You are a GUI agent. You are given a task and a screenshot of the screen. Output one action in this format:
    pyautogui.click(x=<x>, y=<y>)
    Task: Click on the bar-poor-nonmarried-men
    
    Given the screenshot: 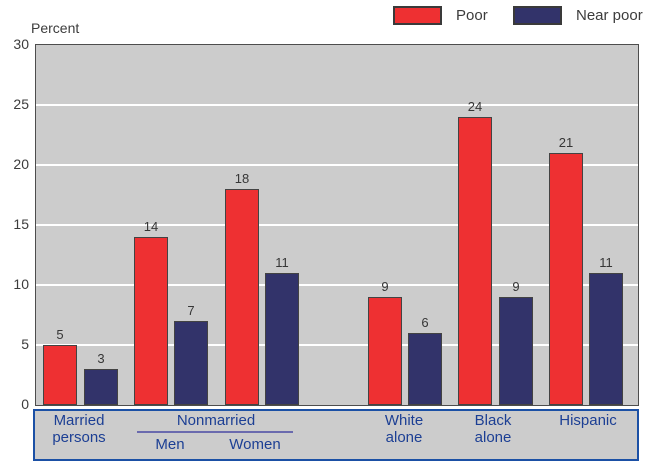 What is the action you would take?
    pyautogui.click(x=151, y=321)
    